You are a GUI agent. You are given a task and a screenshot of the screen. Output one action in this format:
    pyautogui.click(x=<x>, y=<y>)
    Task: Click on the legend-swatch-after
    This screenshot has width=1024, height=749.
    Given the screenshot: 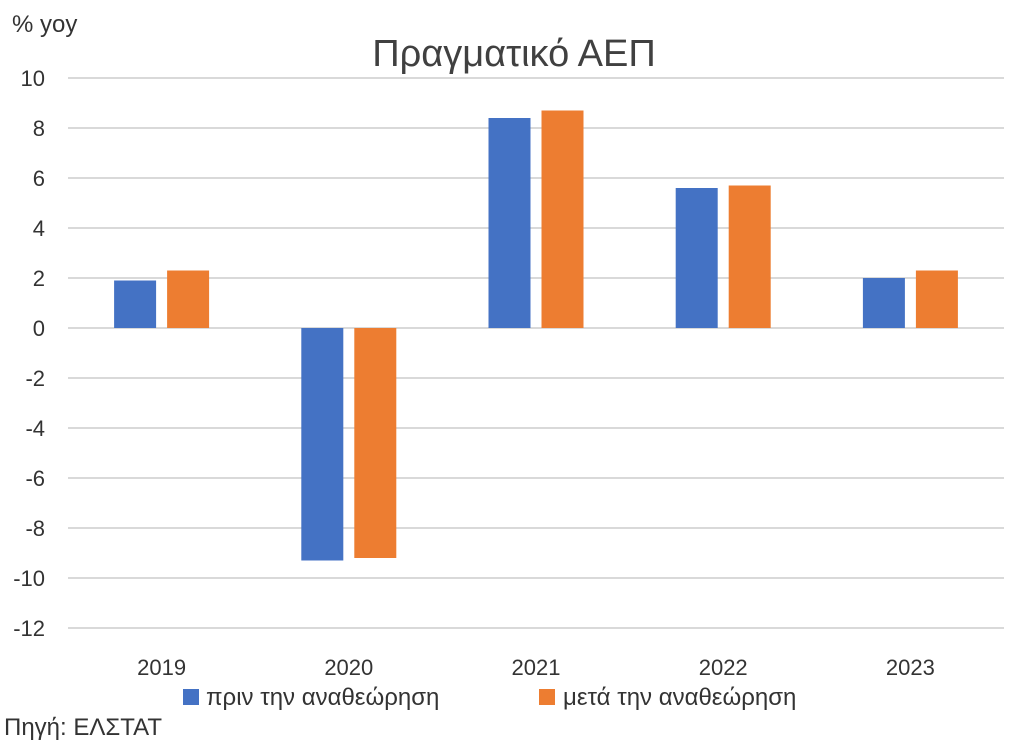 What is the action you would take?
    pyautogui.click(x=547, y=697)
    